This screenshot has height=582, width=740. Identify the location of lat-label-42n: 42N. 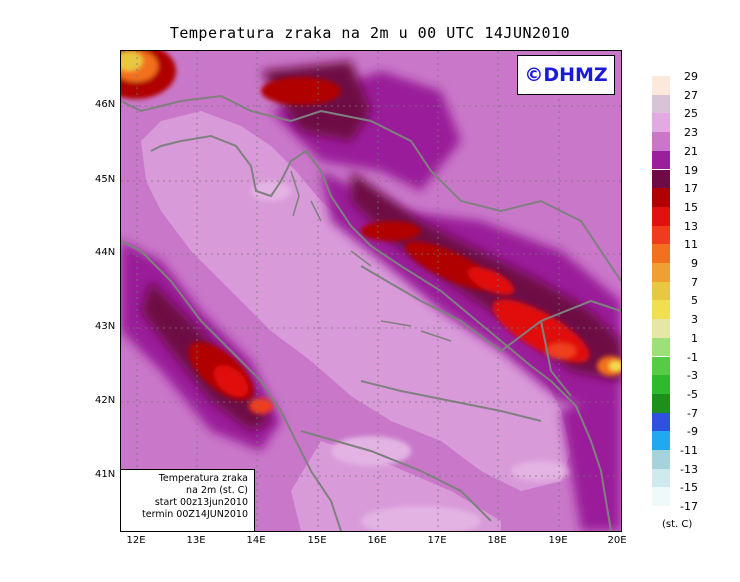
(105, 400).